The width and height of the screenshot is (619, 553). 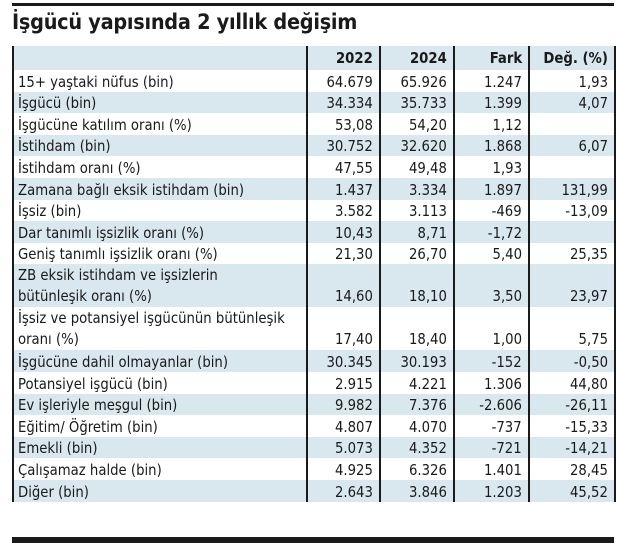 I want to click on value-2024: 3.846, so click(x=416, y=490).